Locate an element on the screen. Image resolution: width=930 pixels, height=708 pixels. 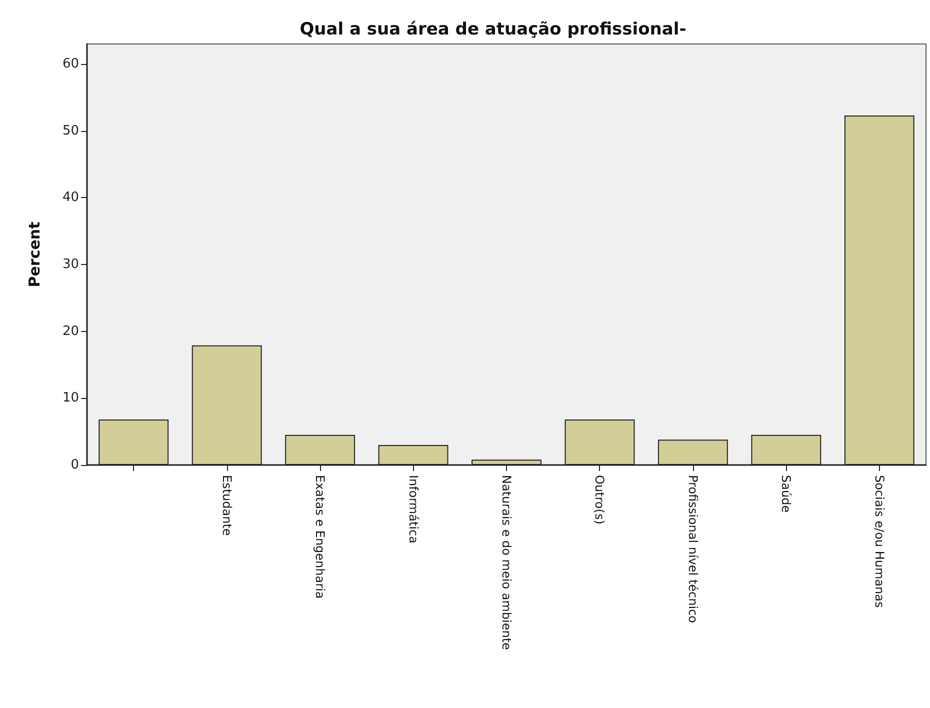
x-tick-label: Outro(s) is located at coordinates (599, 499).